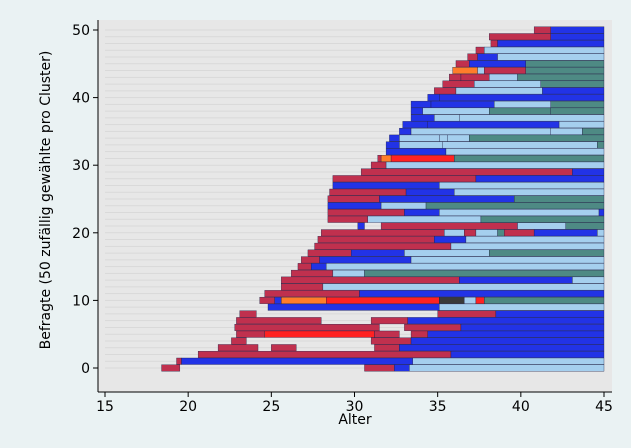  I want to click on y-tick-label: 0, so click(85, 369).